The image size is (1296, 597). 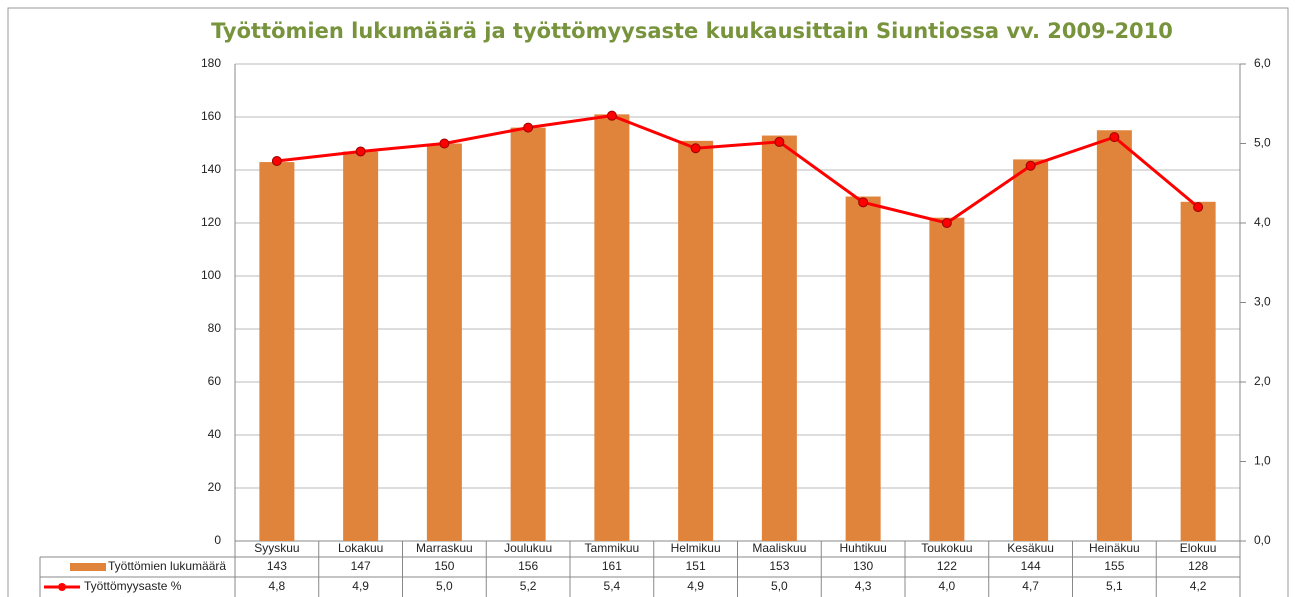 I want to click on table-value: 130, so click(x=863, y=566).